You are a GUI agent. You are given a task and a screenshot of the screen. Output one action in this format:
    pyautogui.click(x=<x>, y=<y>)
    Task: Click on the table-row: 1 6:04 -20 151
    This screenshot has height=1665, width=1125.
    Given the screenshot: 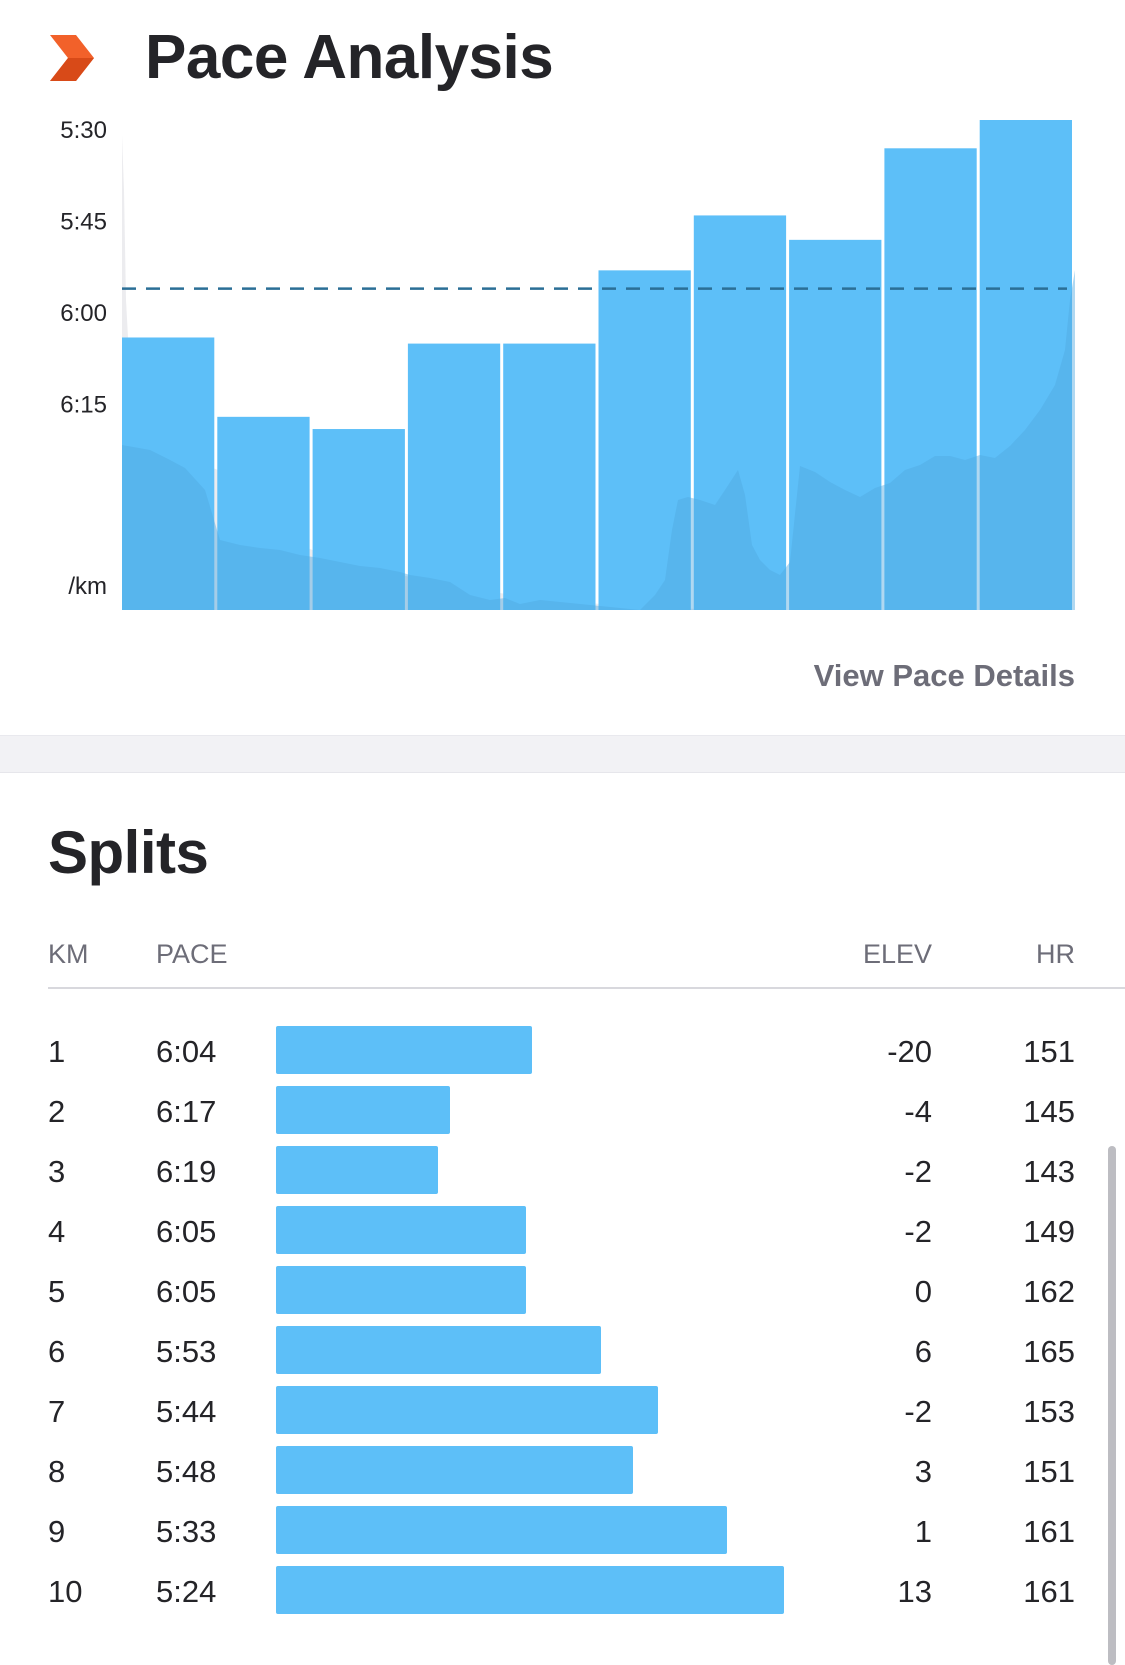 What is the action you would take?
    pyautogui.click(x=562, y=1050)
    